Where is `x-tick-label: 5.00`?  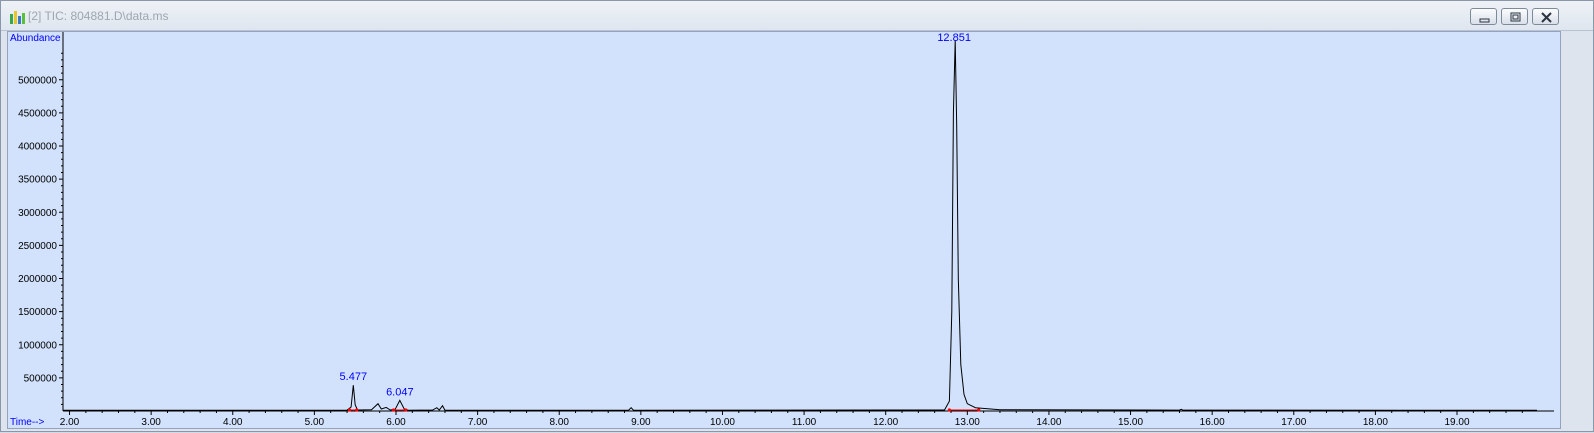
x-tick-label: 5.00 is located at coordinates (315, 422).